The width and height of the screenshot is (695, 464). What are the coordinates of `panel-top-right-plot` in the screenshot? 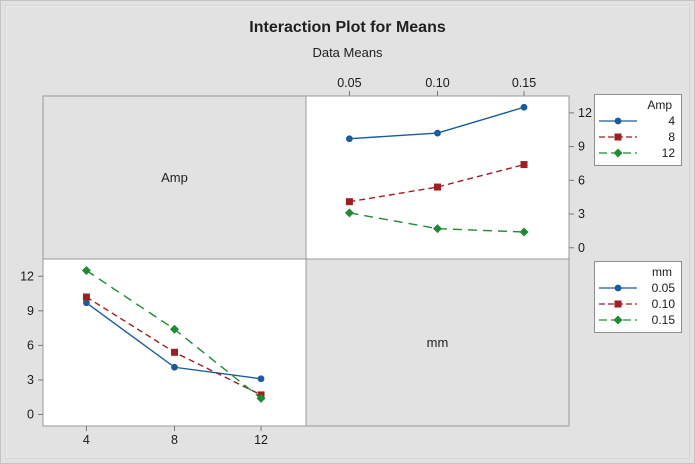 It's located at (437, 177).